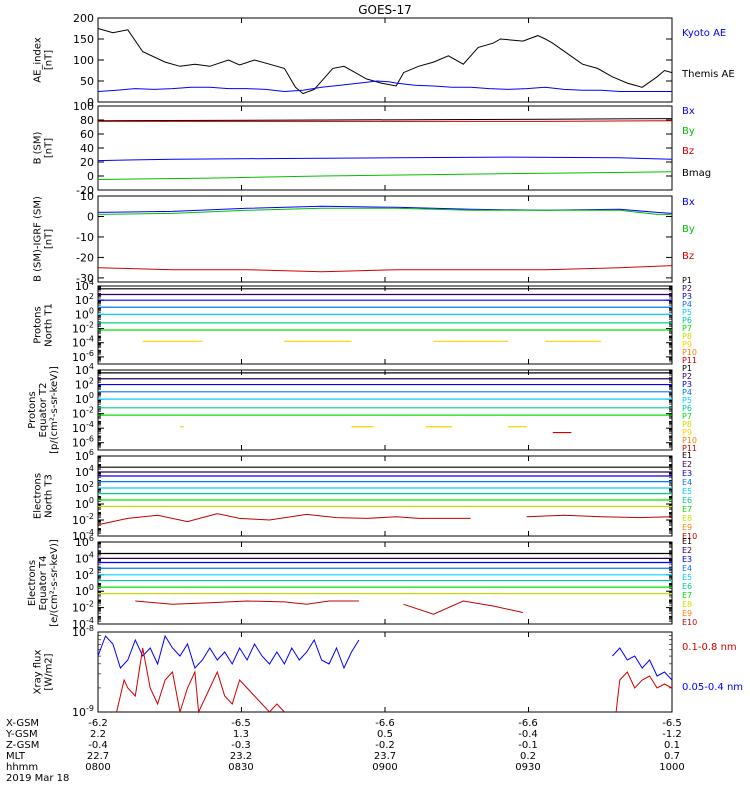 This screenshot has width=750, height=800. Describe the element at coordinates (671, 767) in the screenshot. I see `bottom-axis-value: 1000` at that location.